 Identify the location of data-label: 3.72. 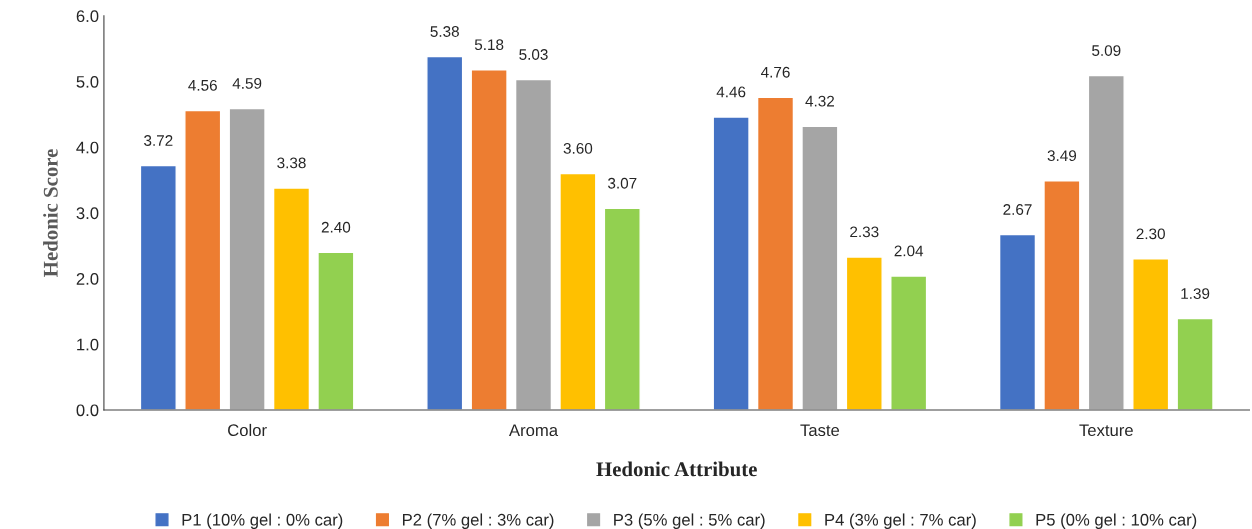
(158, 140).